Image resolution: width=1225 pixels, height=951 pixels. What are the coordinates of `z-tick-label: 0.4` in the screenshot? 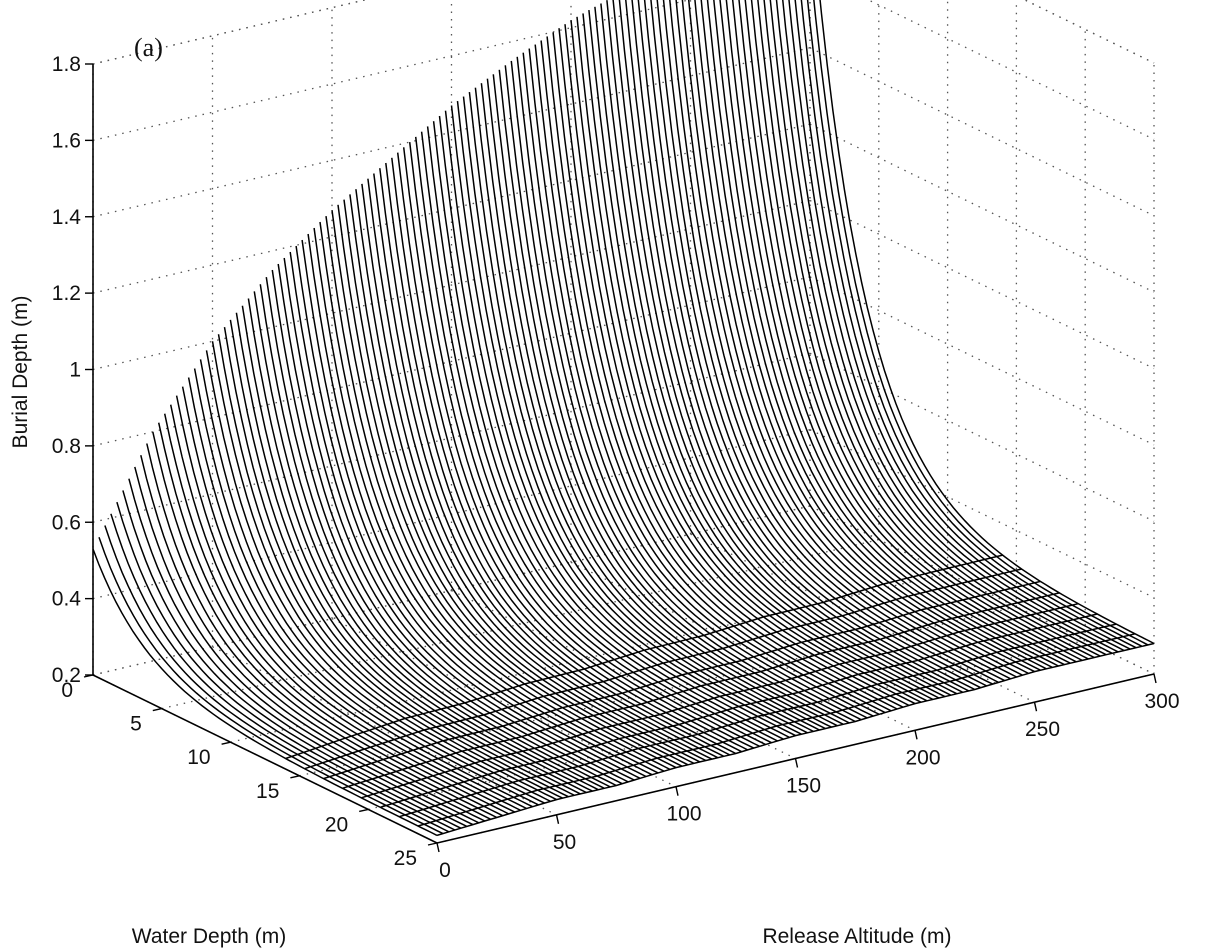 It's located at (67, 599).